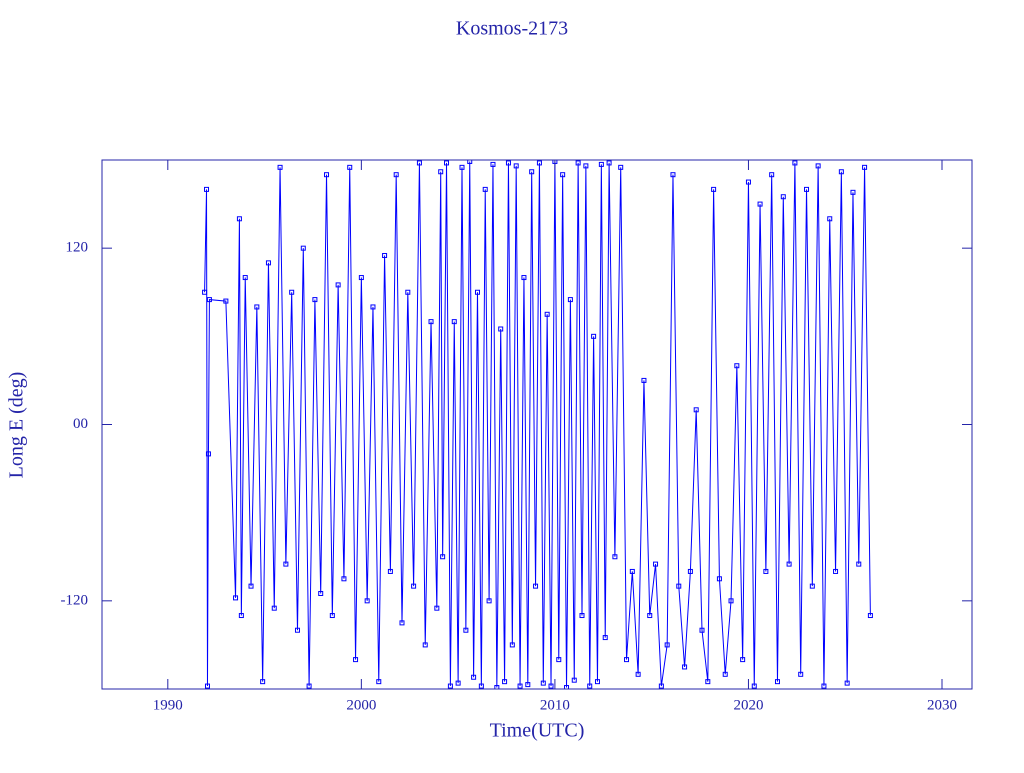 The width and height of the screenshot is (1024, 773). Describe the element at coordinates (80, 424) in the screenshot. I see `y-tick-label: 00` at that location.